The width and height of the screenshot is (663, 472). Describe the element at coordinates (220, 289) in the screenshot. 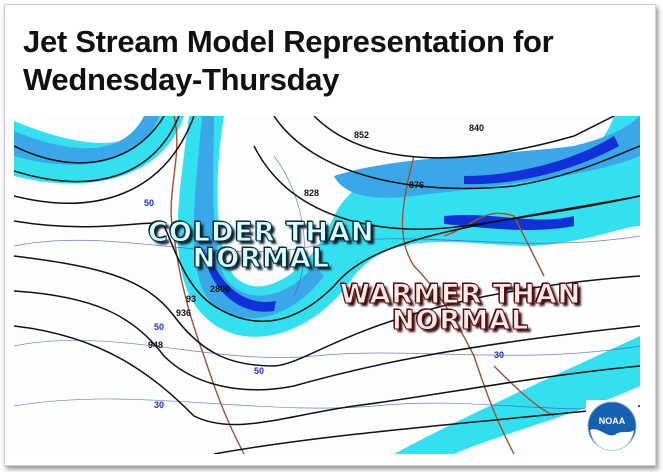

I see `contour-label: 2800` at that location.